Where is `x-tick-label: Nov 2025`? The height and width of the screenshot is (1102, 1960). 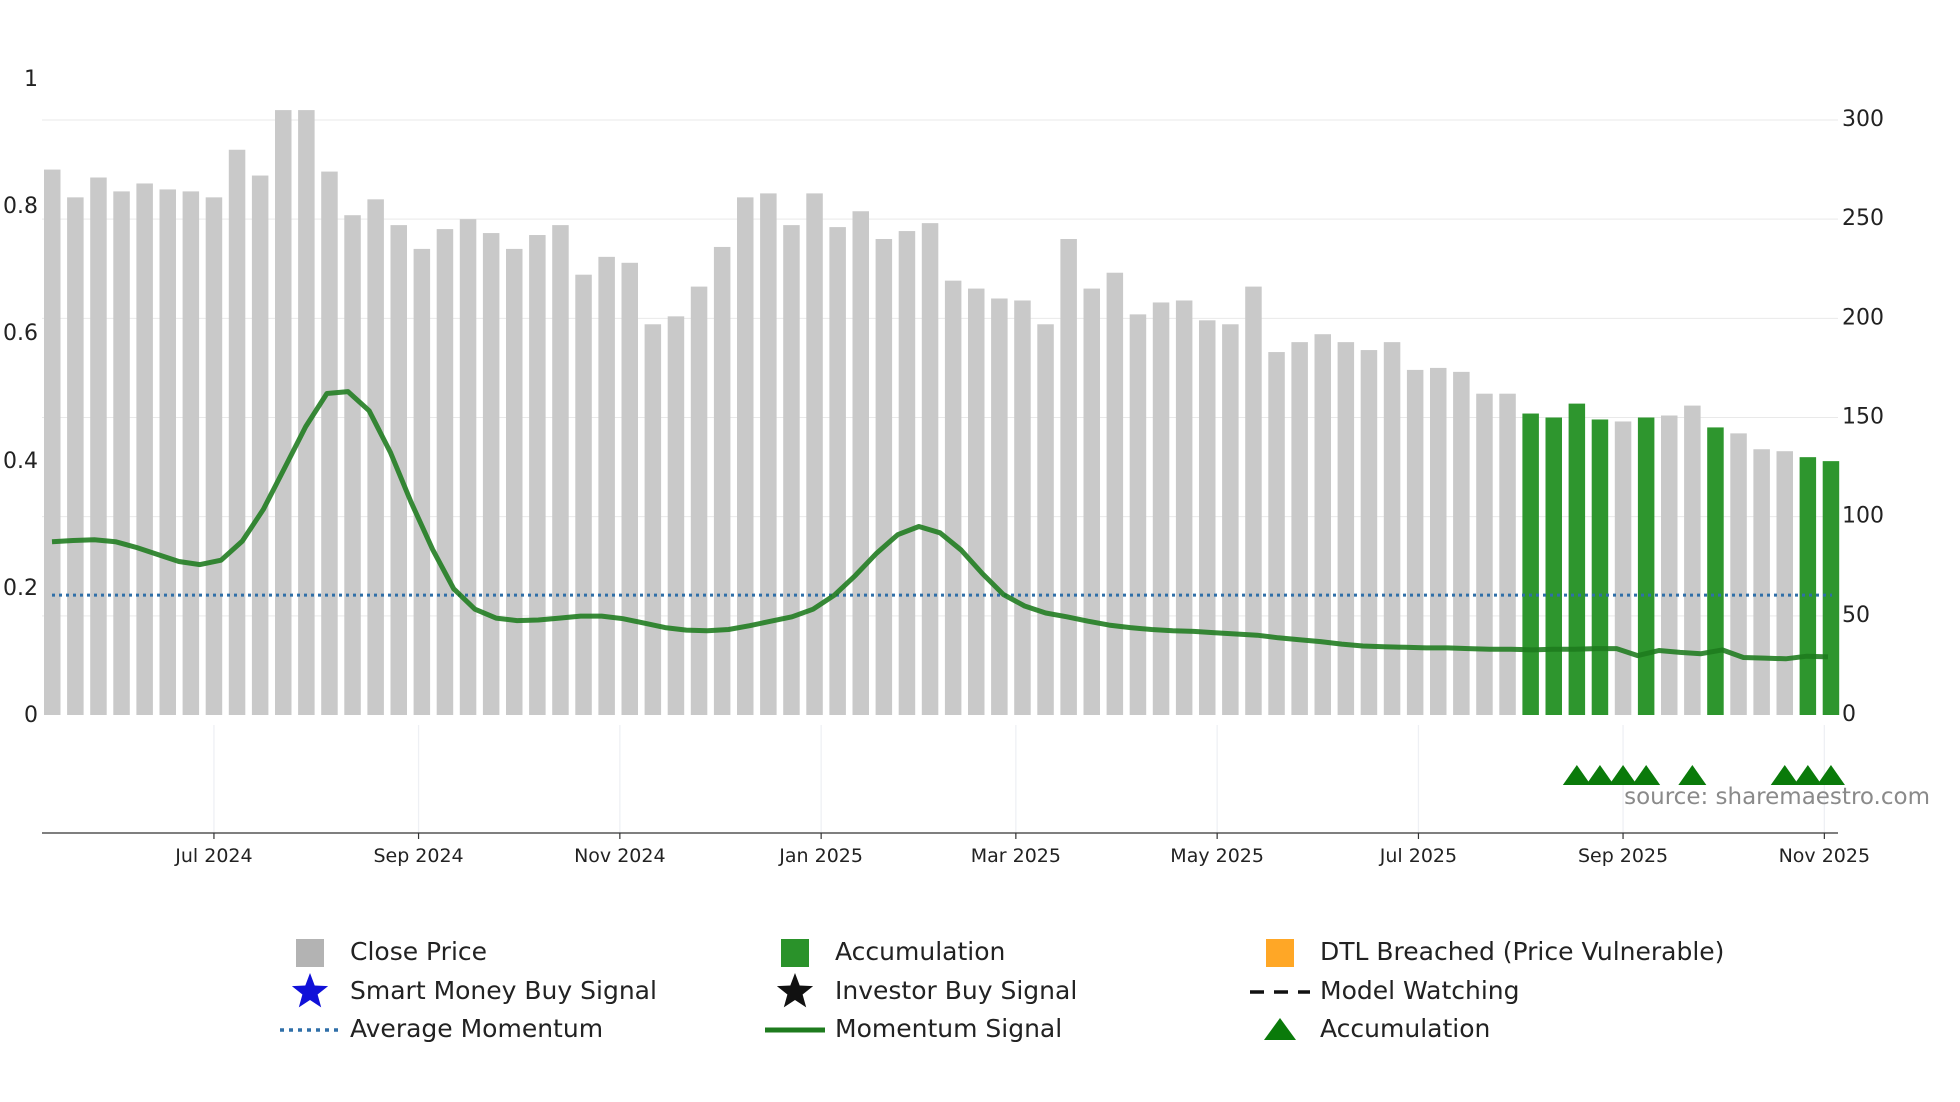 x-tick-label: Nov 2025 is located at coordinates (1824, 856).